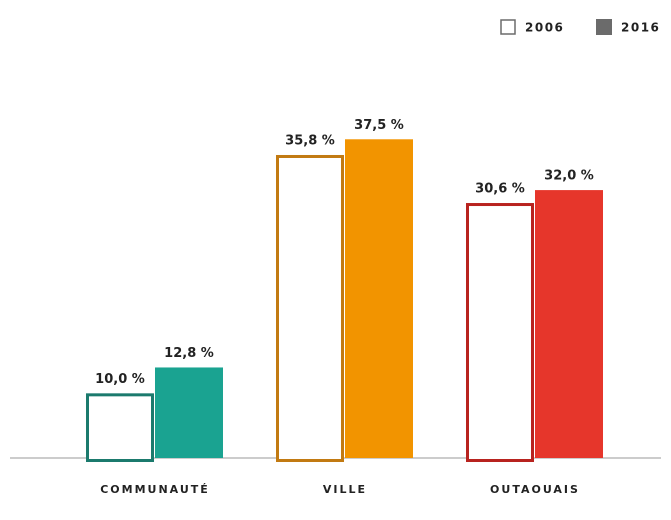 This screenshot has height=520, width=671. What do you see at coordinates (345, 489) in the screenshot?
I see `x-tick-label: VILLE` at bounding box center [345, 489].